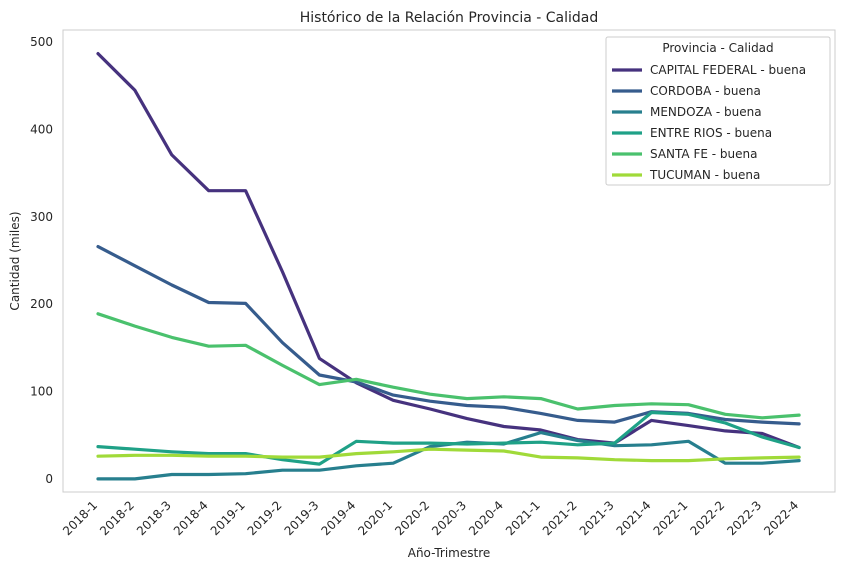 This screenshot has height=572, width=847. What do you see at coordinates (728, 70) in the screenshot?
I see `legend-label: CAPITAL FEDERAL - buena` at bounding box center [728, 70].